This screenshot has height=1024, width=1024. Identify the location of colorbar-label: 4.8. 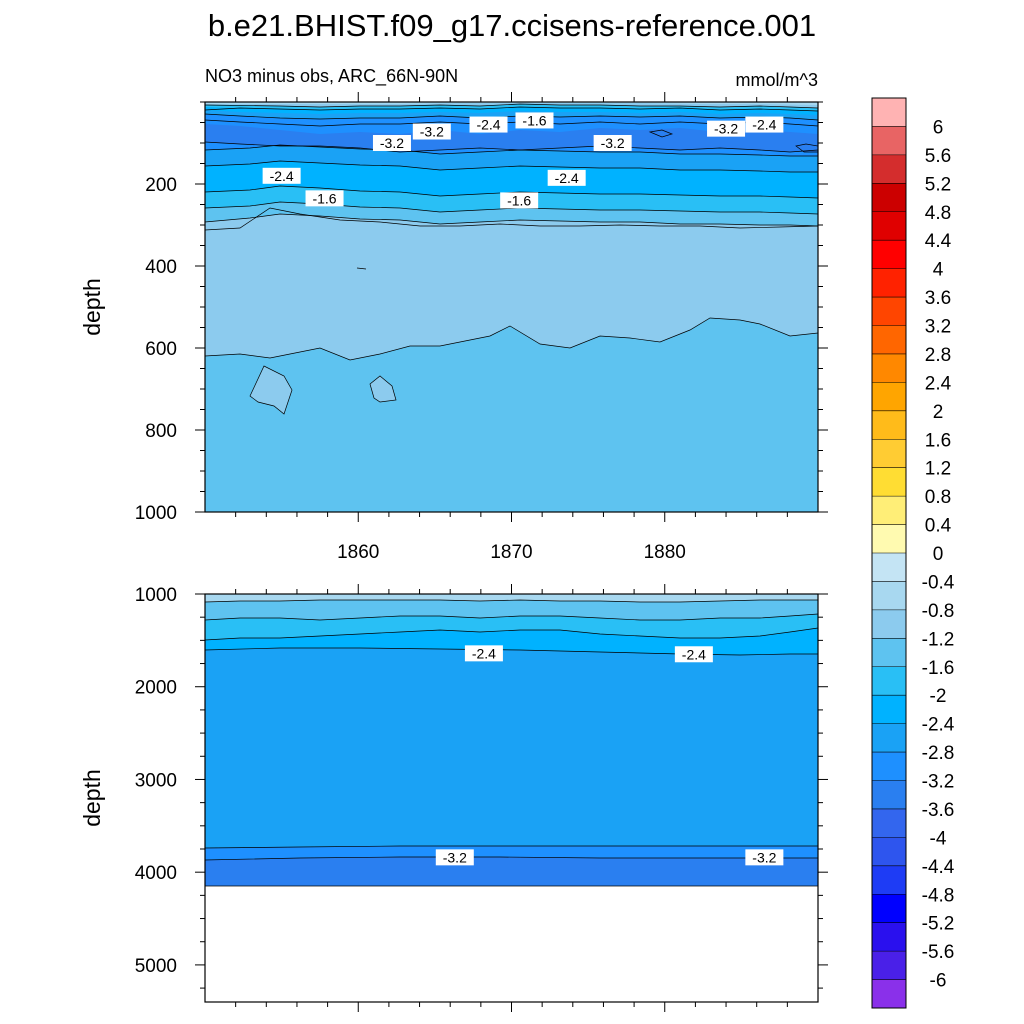
(938, 213).